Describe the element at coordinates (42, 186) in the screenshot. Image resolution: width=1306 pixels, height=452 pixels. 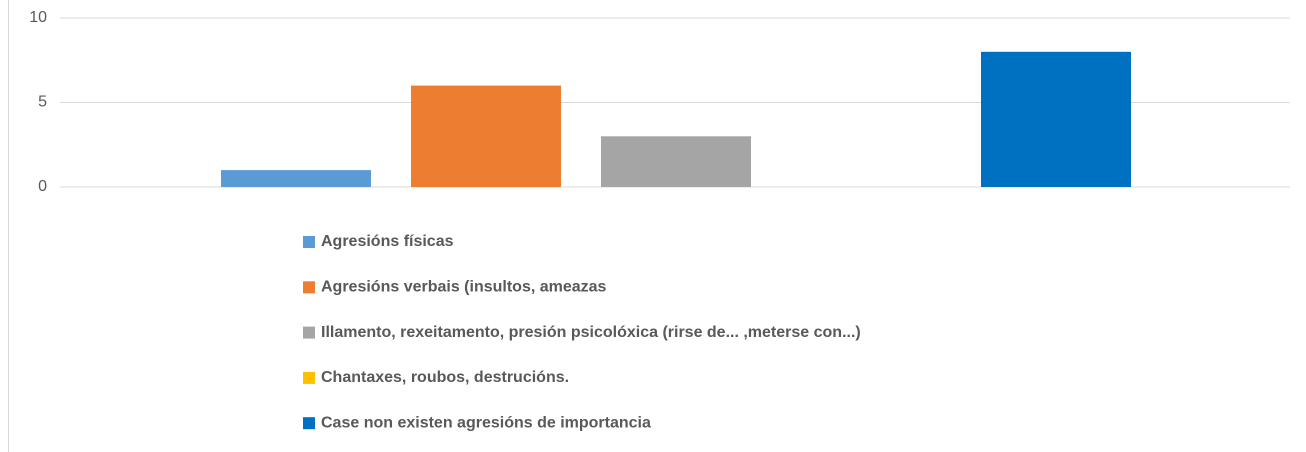
I see `y-tick-label: 0` at that location.